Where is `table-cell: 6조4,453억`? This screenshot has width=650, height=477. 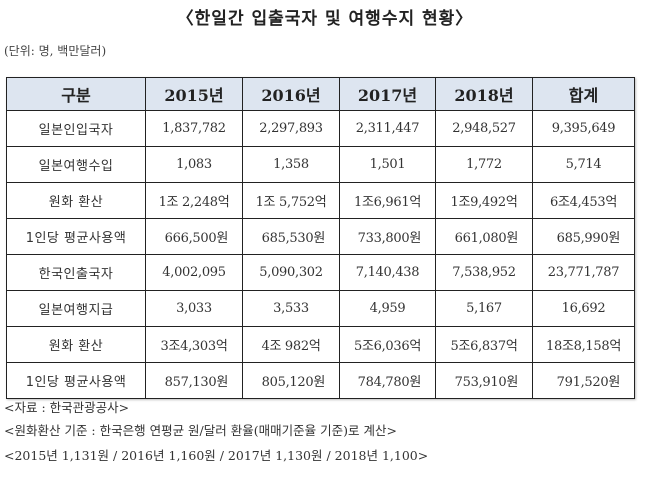
table-cell: 6조4,453억 is located at coordinates (583, 200).